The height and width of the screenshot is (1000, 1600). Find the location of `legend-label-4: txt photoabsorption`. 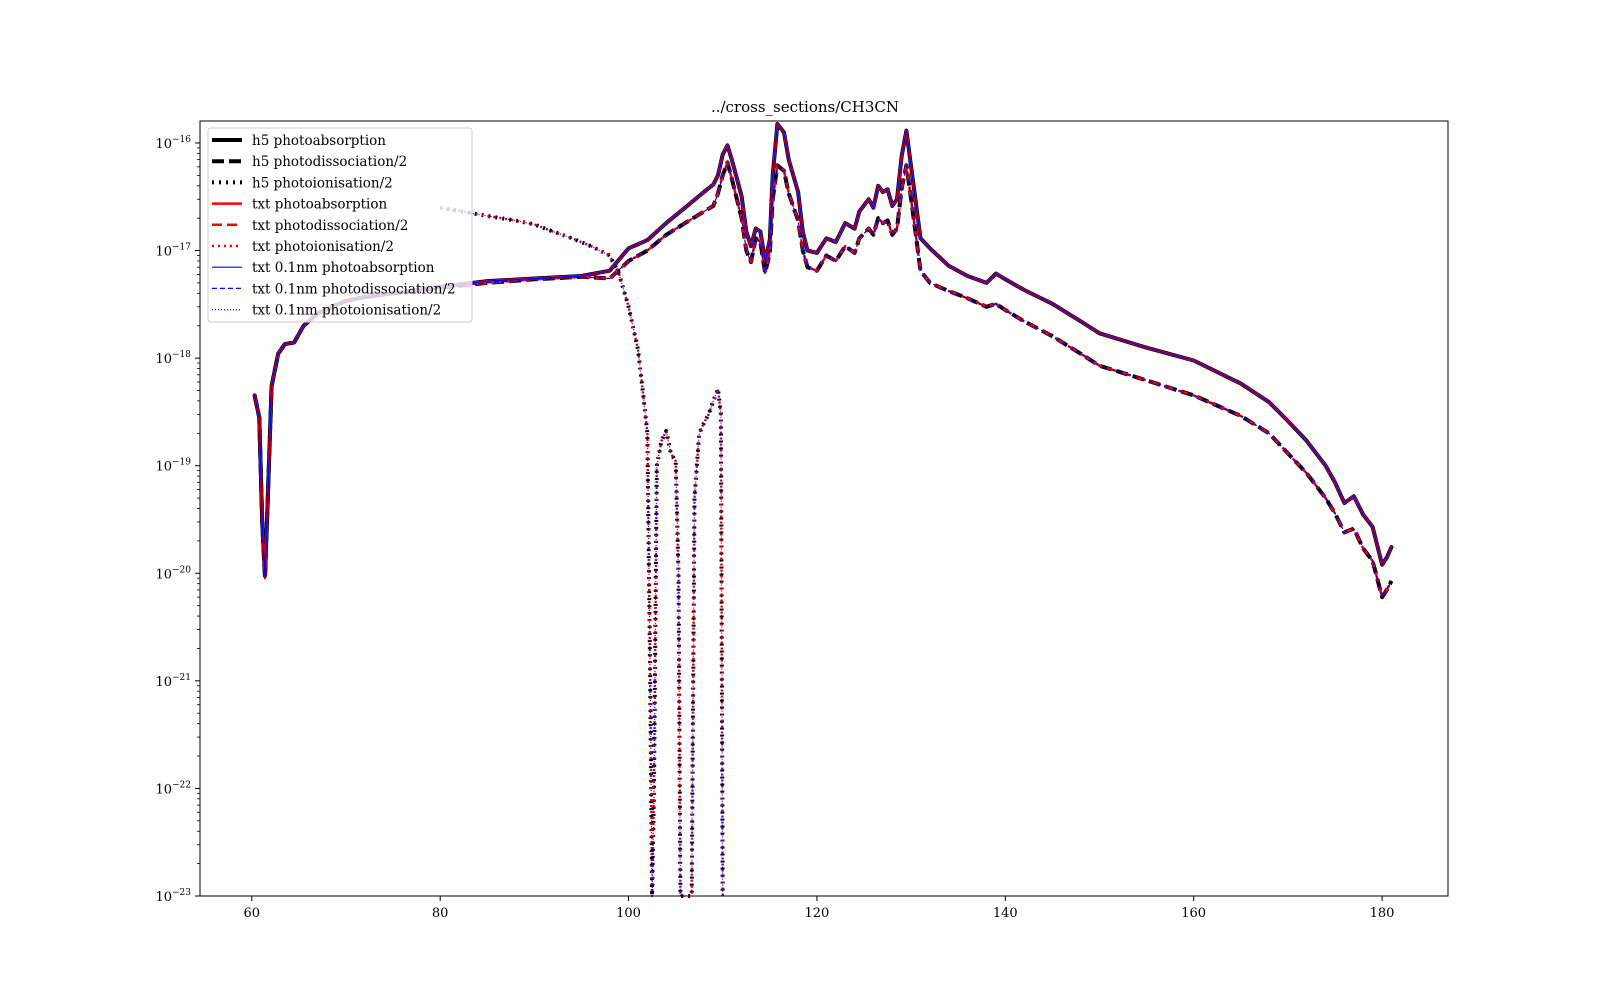

legend-label-4: txt photoabsorption is located at coordinates (319, 205).